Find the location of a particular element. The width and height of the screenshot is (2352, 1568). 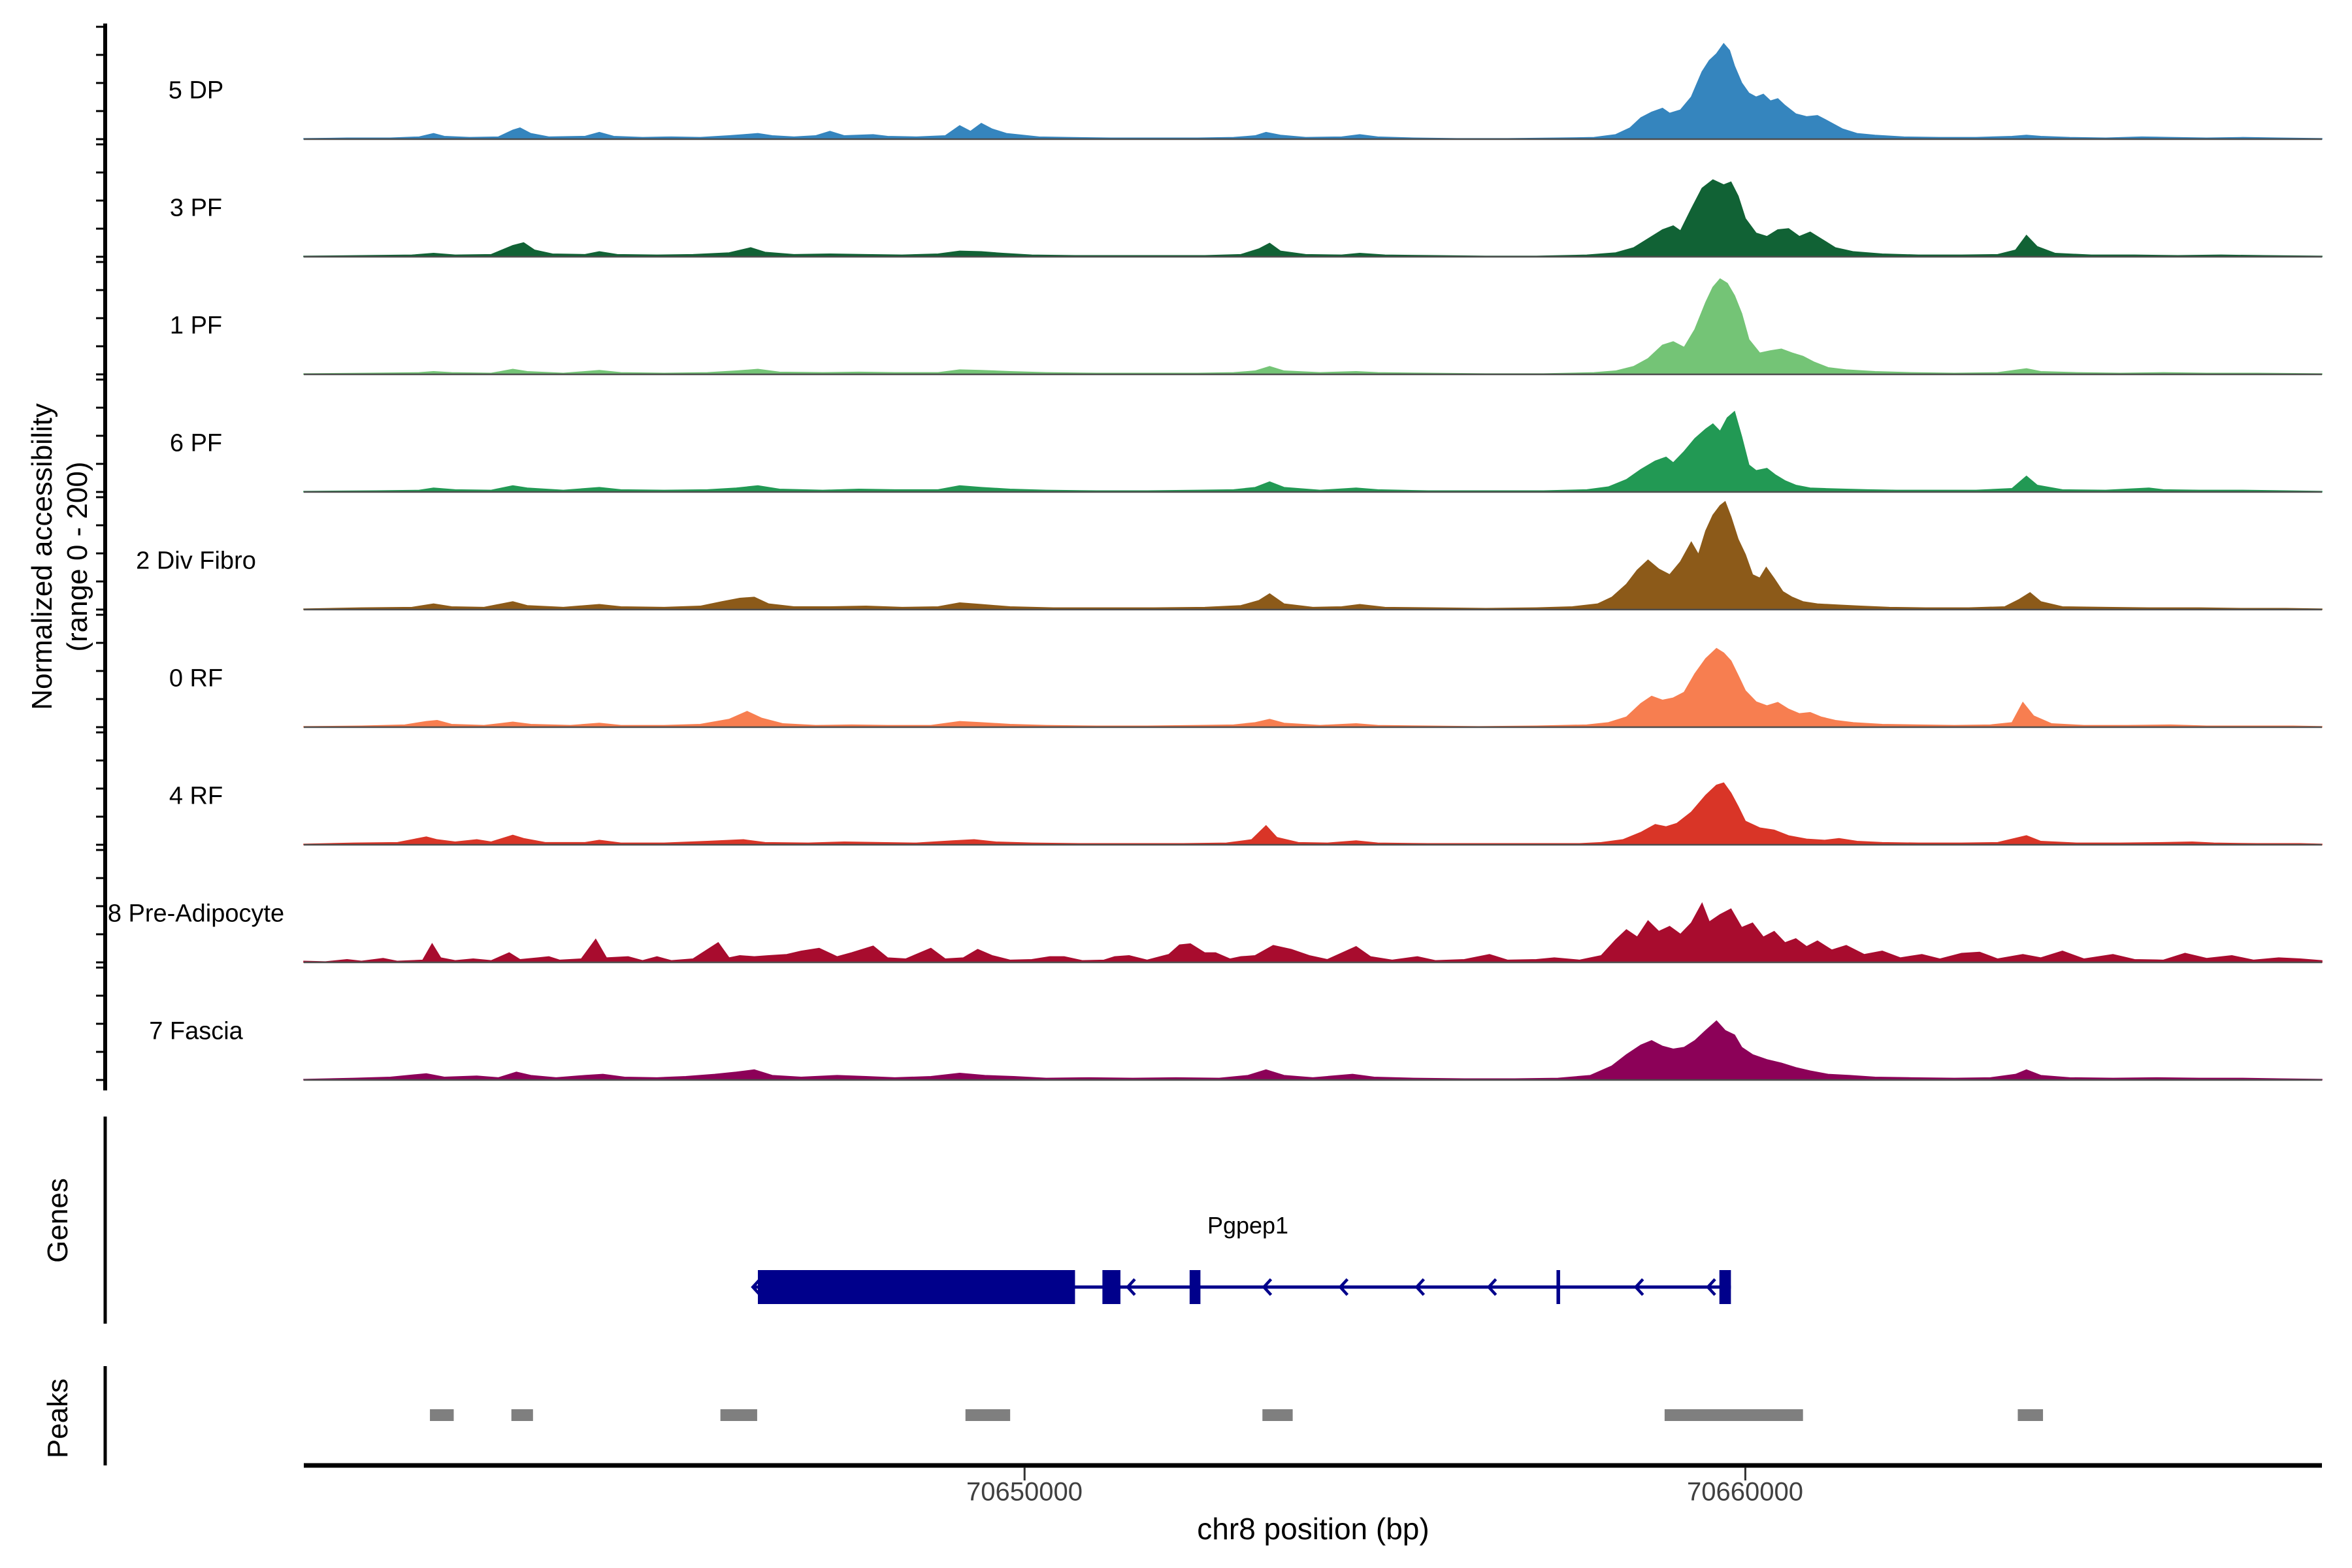

track-area-0-rf is located at coordinates (1313, 687).